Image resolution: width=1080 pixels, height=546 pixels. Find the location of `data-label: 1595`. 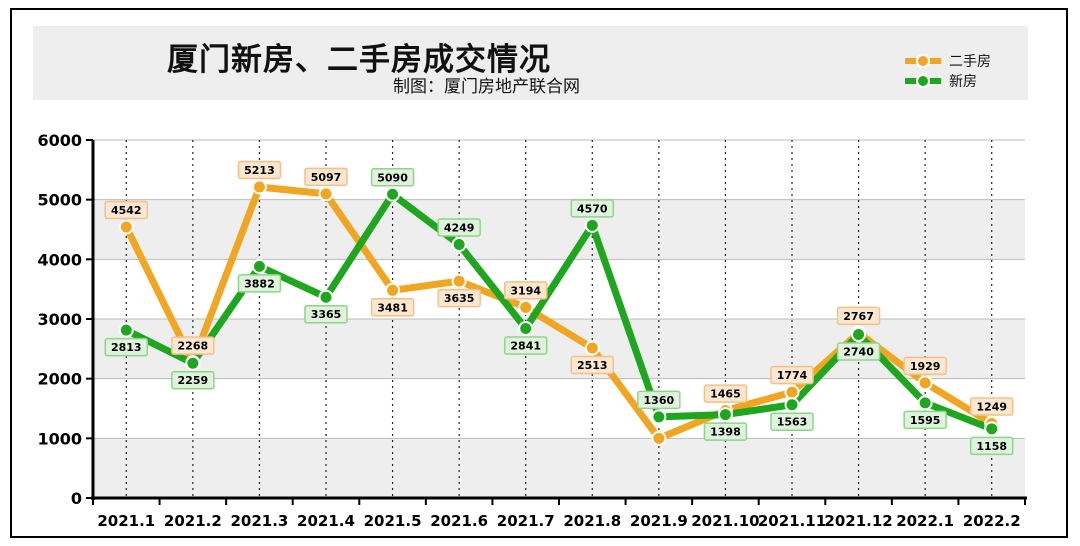

data-label: 1595 is located at coordinates (925, 420).